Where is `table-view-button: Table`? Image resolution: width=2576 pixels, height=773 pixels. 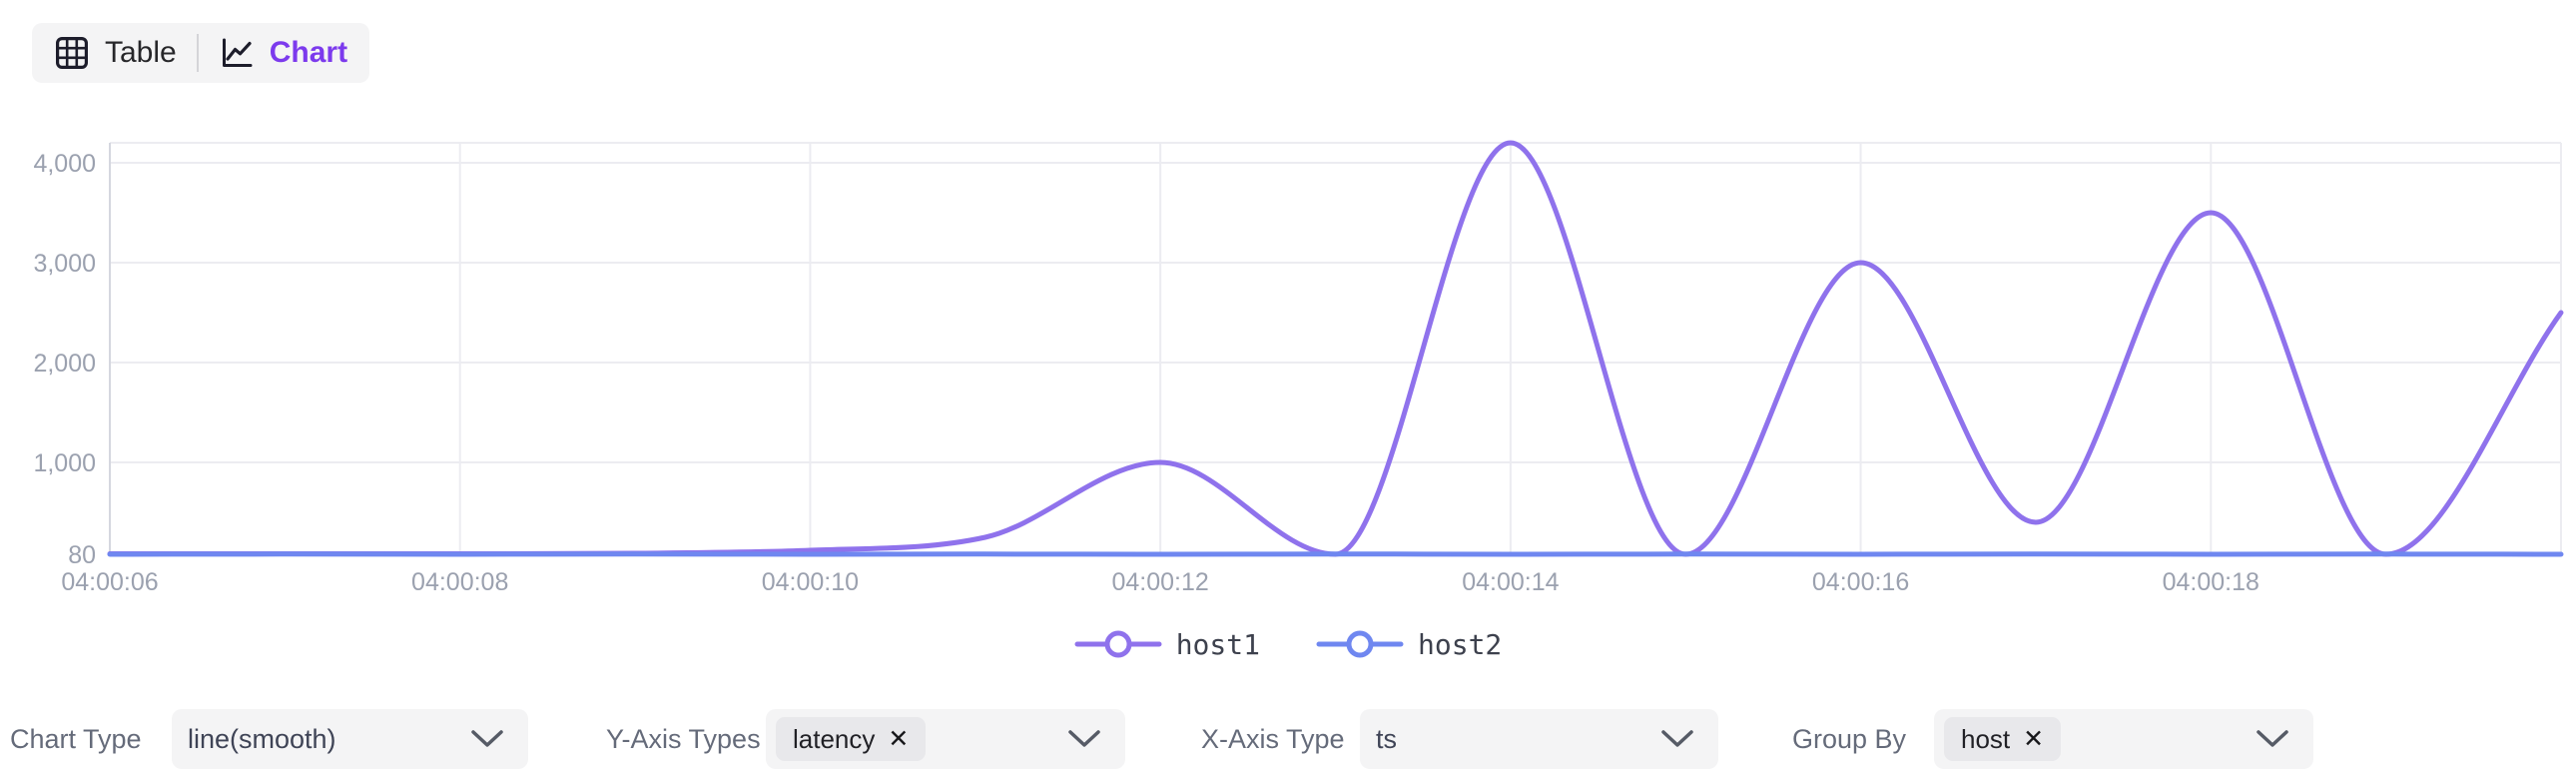
table-view-button: Table is located at coordinates (115, 53).